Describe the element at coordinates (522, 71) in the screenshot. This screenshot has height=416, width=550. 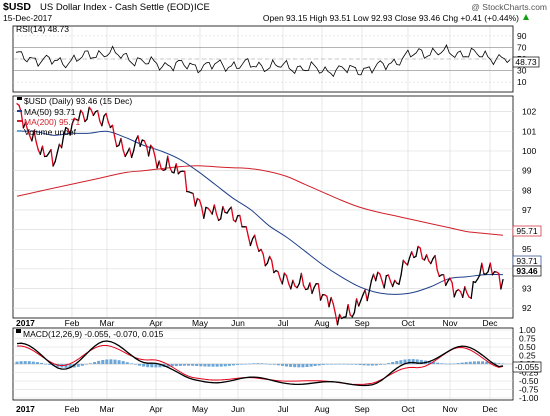
I see `rsi-tick-label: 30` at that location.